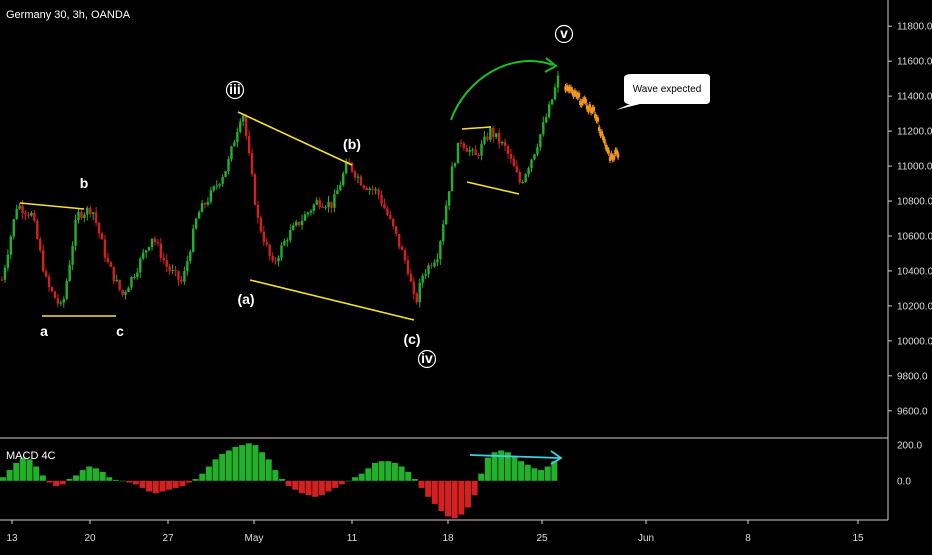 The width and height of the screenshot is (932, 555). Describe the element at coordinates (235, 89) in the screenshot. I see `wave-label: iii` at that location.